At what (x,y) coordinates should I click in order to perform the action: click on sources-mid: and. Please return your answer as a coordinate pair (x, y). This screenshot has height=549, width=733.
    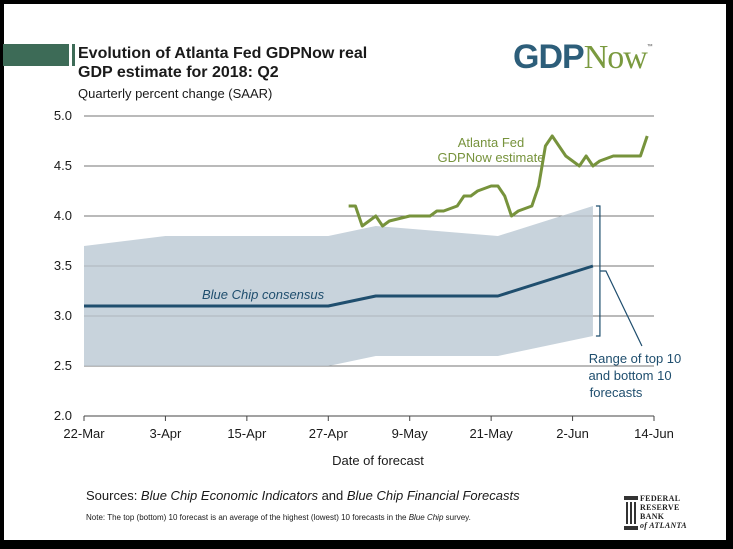
    Looking at the image, I should click on (332, 495).